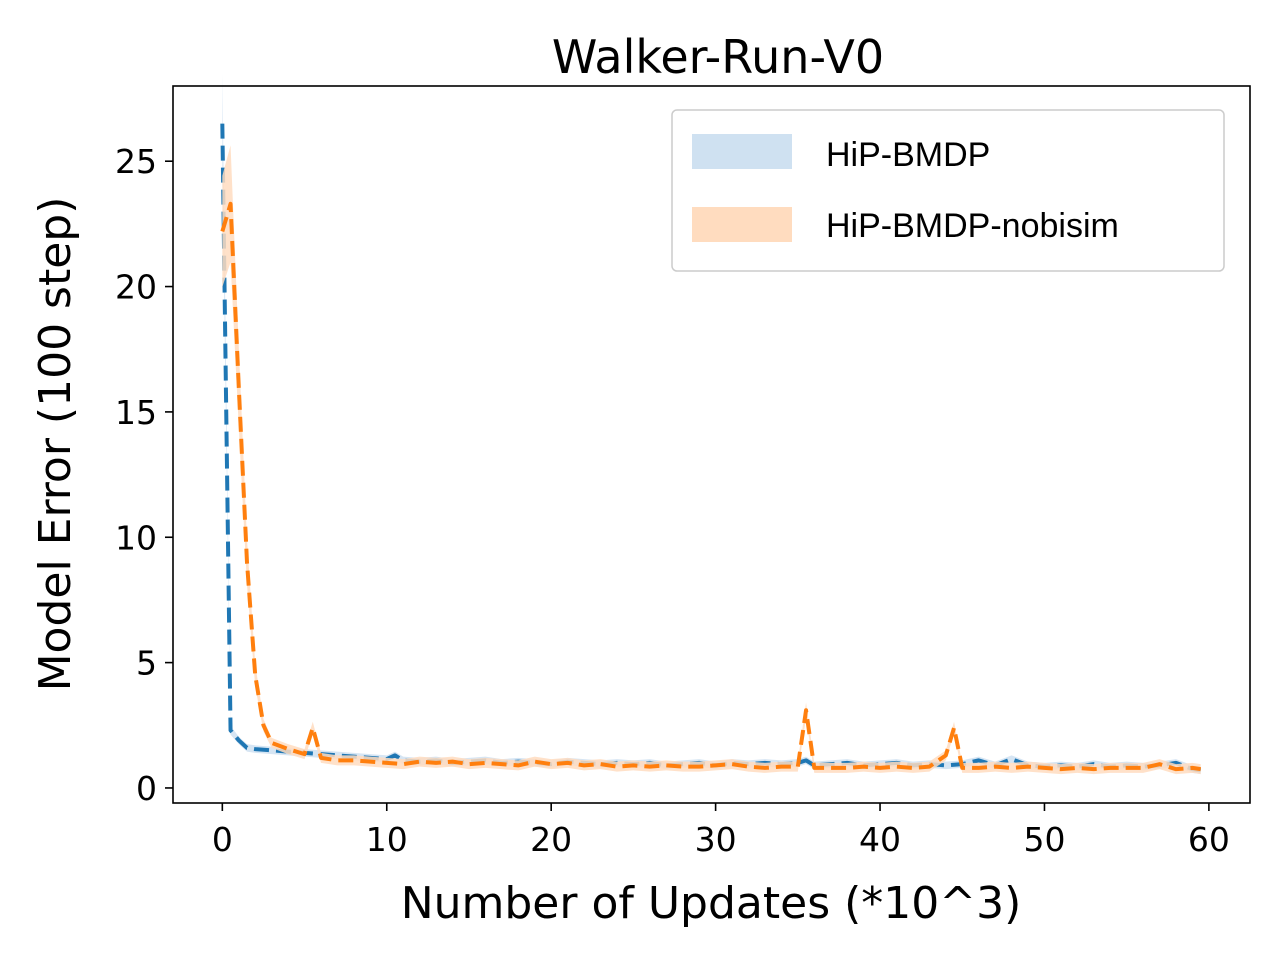  Describe the element at coordinates (716, 839) in the screenshot. I see `x-tick-label: 30` at that location.